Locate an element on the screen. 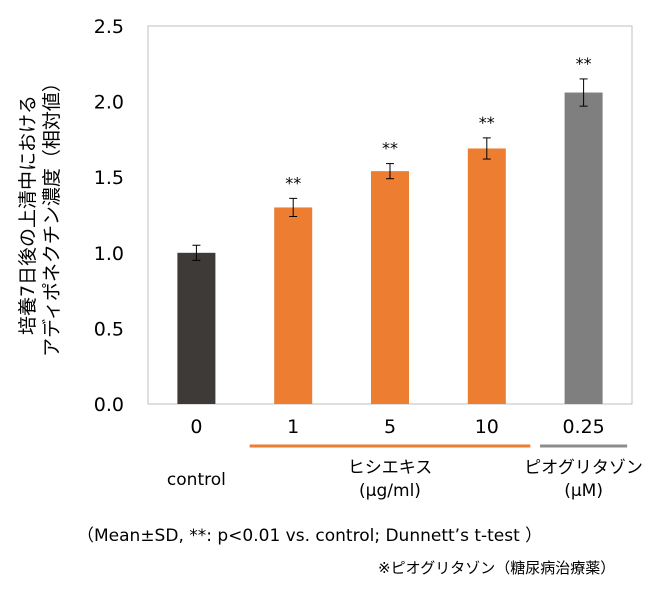  category-groups: control ヒシエキス (μg/ml) ピオグリタゾン (μM) is located at coordinates (405, 472).